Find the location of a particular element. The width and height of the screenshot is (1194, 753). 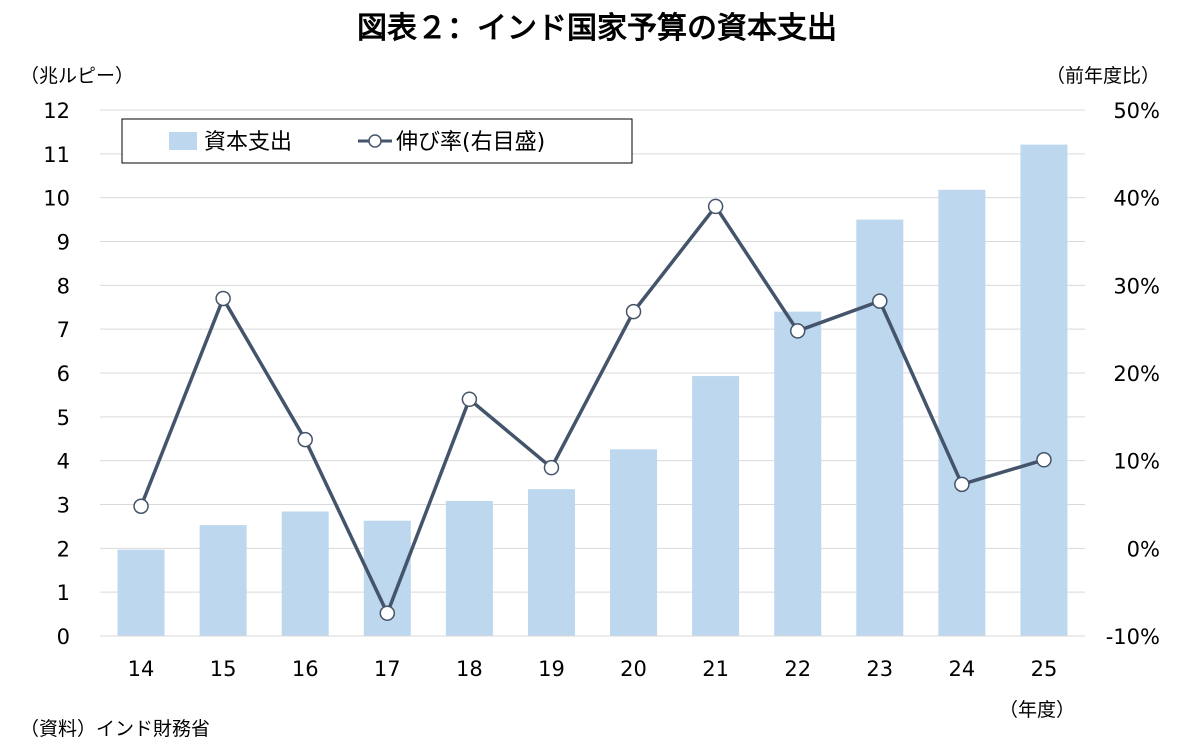

x-axis-tick-label: 21 is located at coordinates (715, 669).